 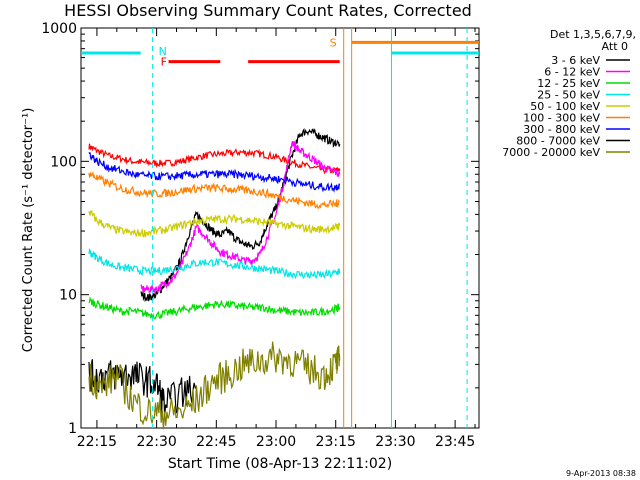 I want to click on legend-header: Det 1,3,5,6,7,9,, so click(x=593, y=34).